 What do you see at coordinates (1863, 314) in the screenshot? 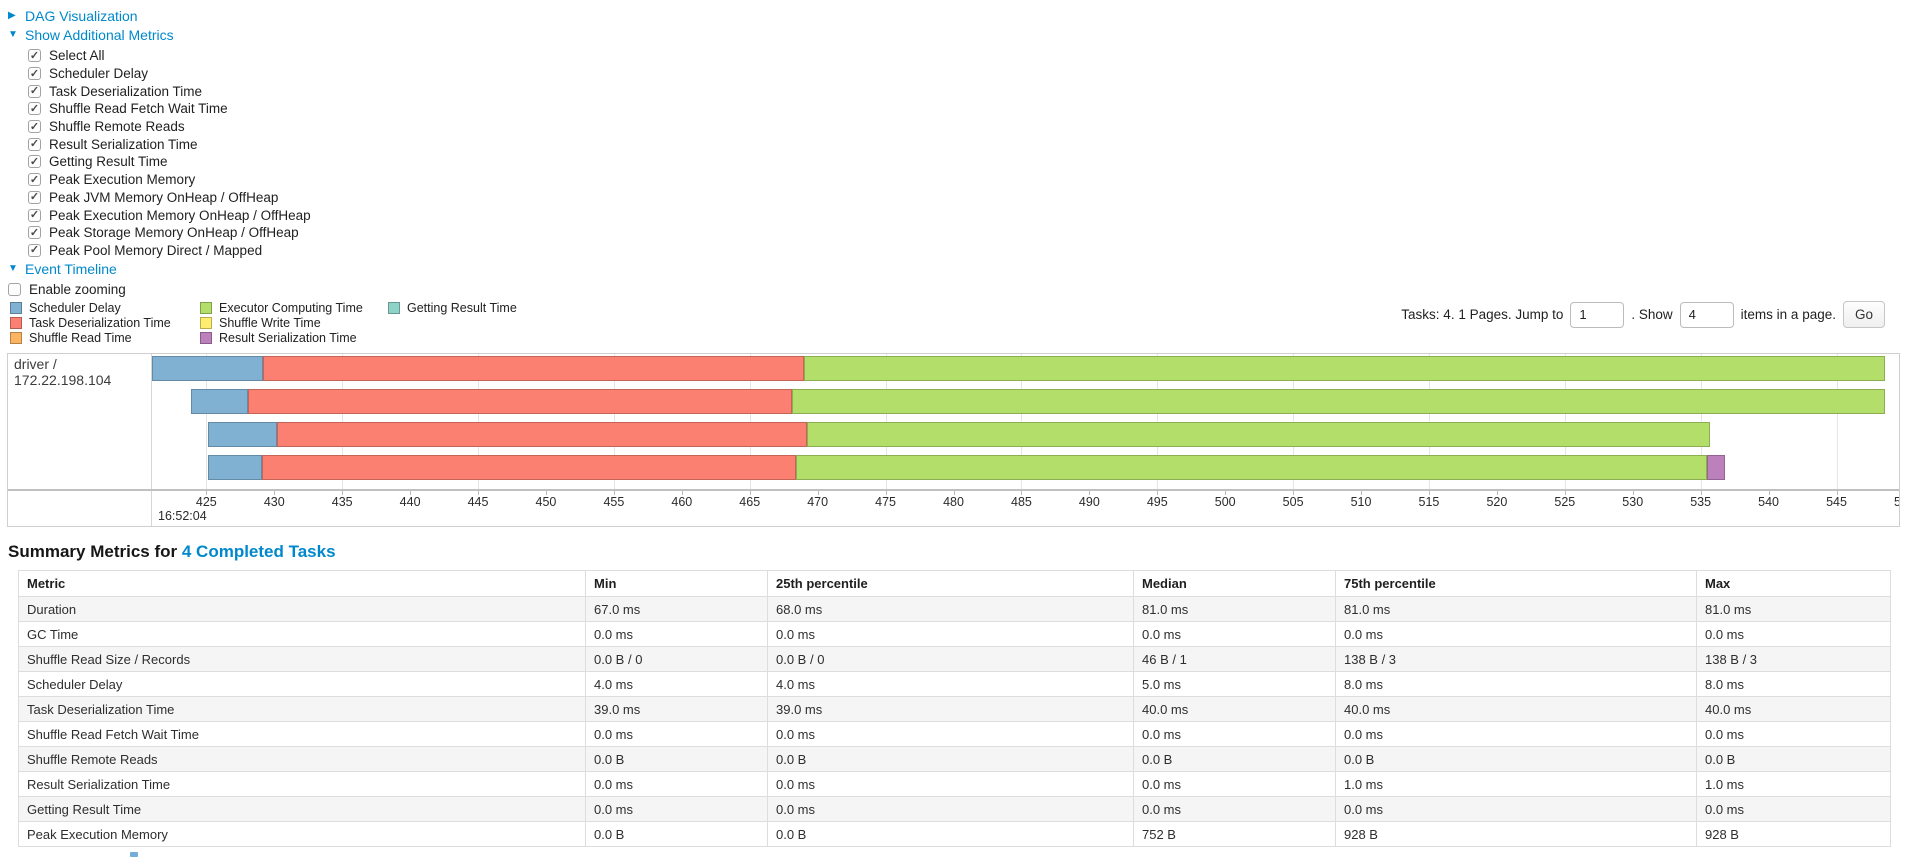
I see `go-button: Go` at bounding box center [1863, 314].